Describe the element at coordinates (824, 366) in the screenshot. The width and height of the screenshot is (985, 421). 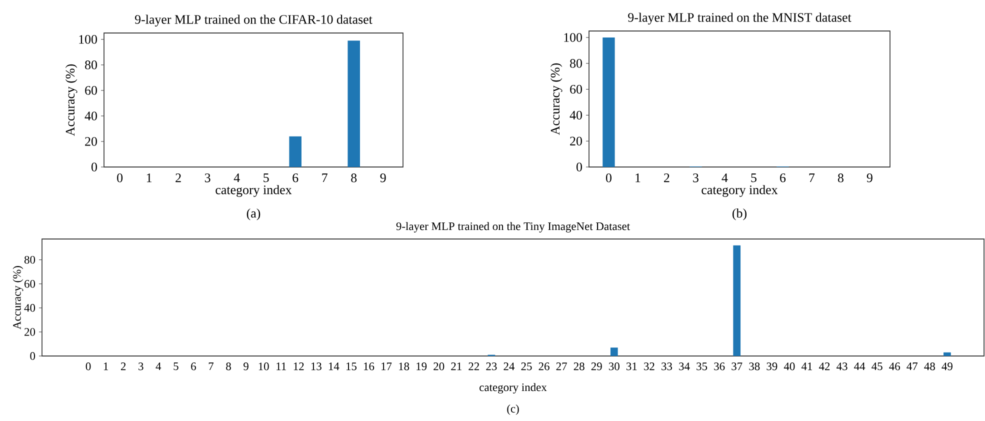
I see `x-tick-label: 42` at that location.